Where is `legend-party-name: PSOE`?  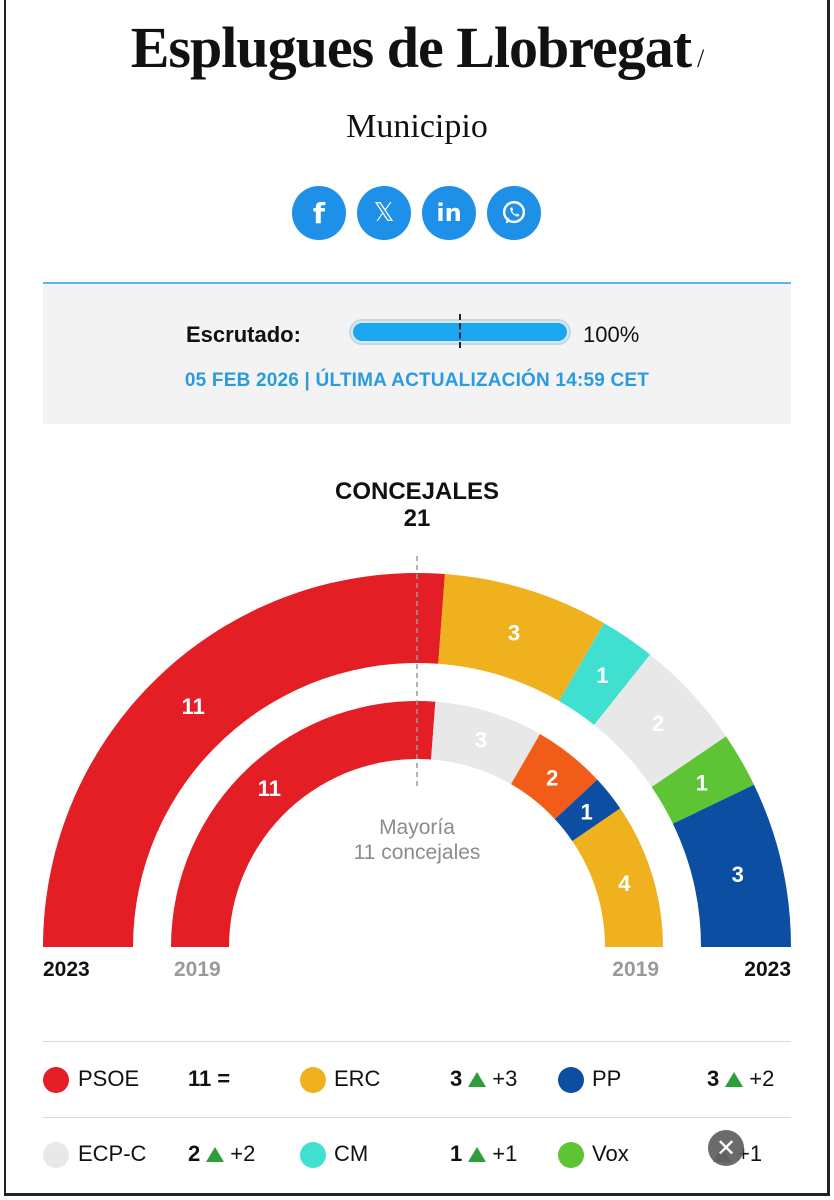 legend-party-name: PSOE is located at coordinates (109, 1078).